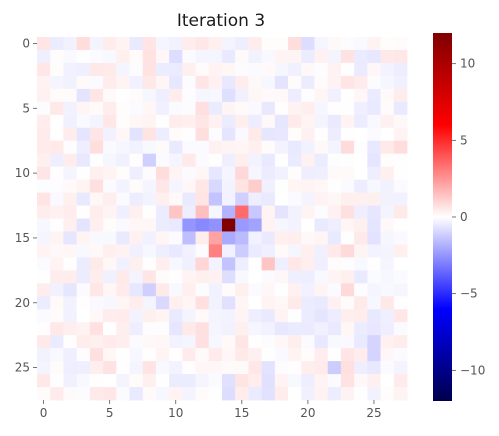 This screenshot has width=499, height=436. Describe the element at coordinates (22, 173) in the screenshot. I see `y-tick-label: 10` at that location.